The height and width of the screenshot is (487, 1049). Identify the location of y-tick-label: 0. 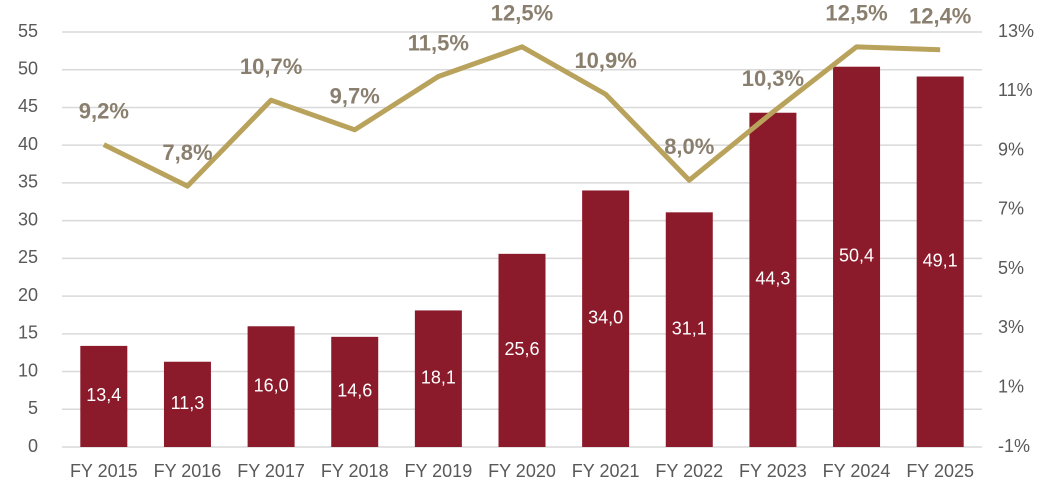
(33, 446).